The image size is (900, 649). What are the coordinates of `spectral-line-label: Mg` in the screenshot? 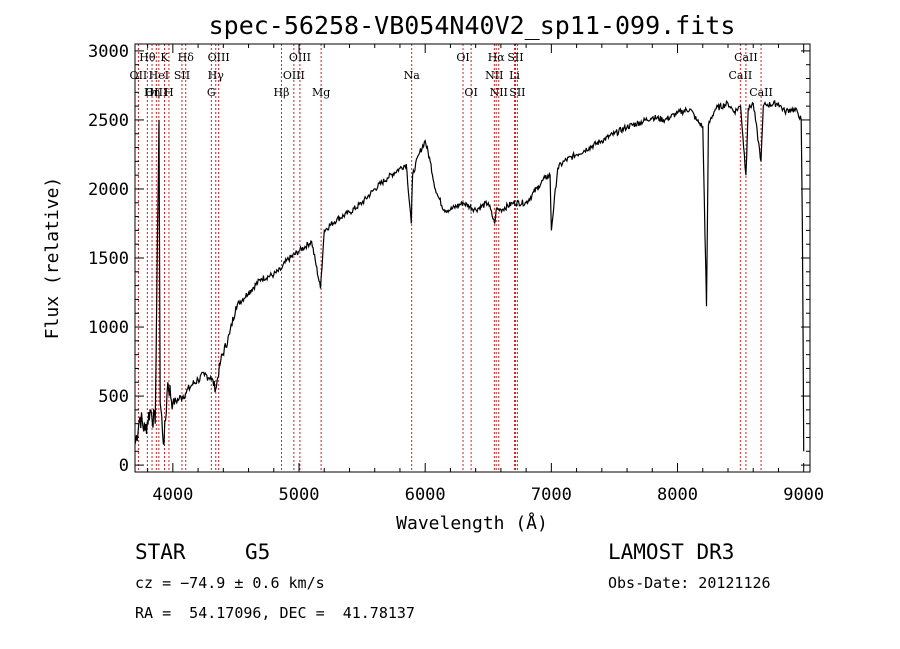 It's located at (321, 92).